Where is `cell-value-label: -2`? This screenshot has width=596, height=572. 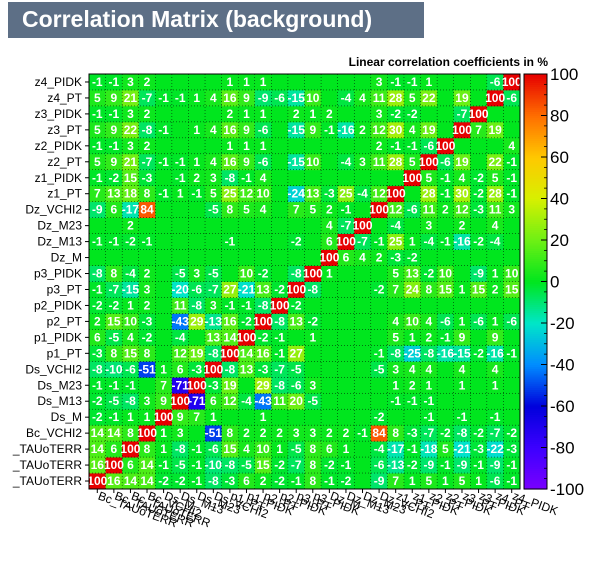
cell-value-label: -2 is located at coordinates (279, 465).